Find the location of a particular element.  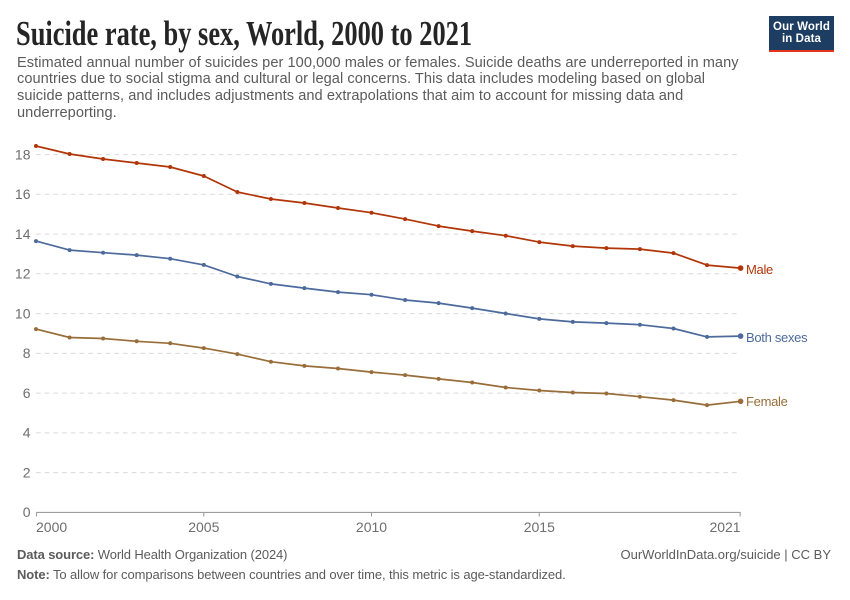

svg-text: Both sexes is located at coordinates (777, 337).